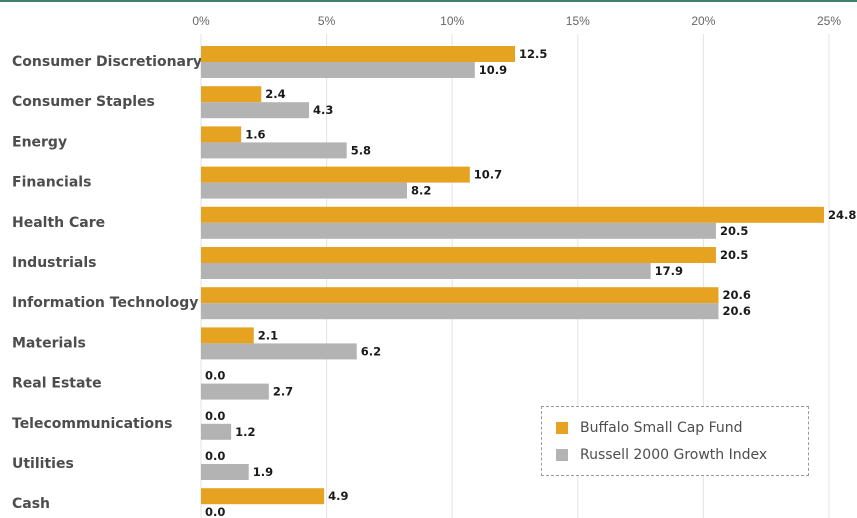  What do you see at coordinates (327, 21) in the screenshot?
I see `x-tick-label: 5%` at bounding box center [327, 21].